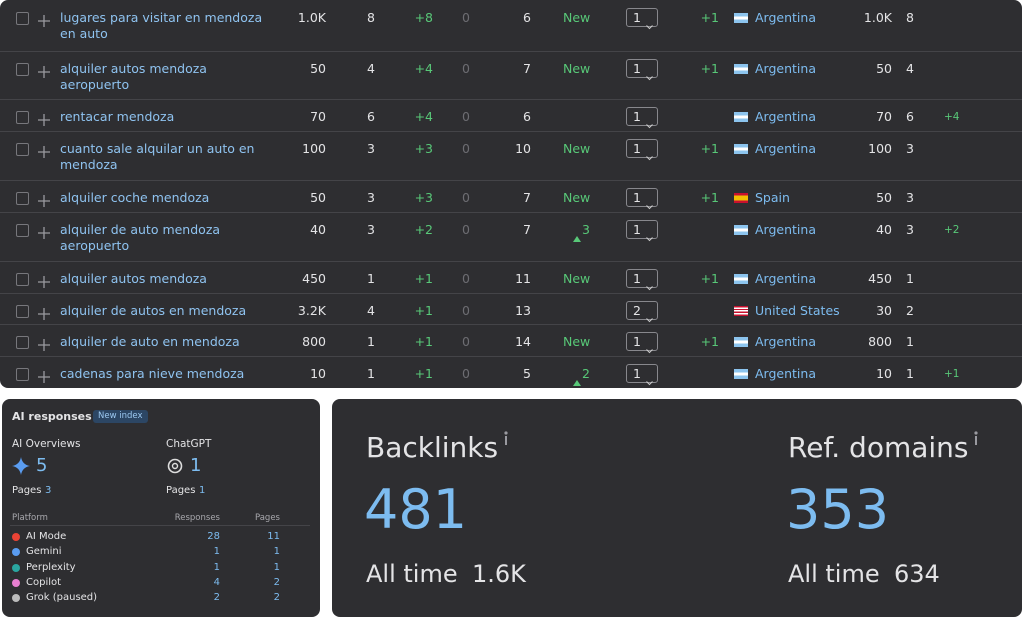 Image resolution: width=1024 pixels, height=619 pixels. I want to click on change: +3, so click(423, 148).